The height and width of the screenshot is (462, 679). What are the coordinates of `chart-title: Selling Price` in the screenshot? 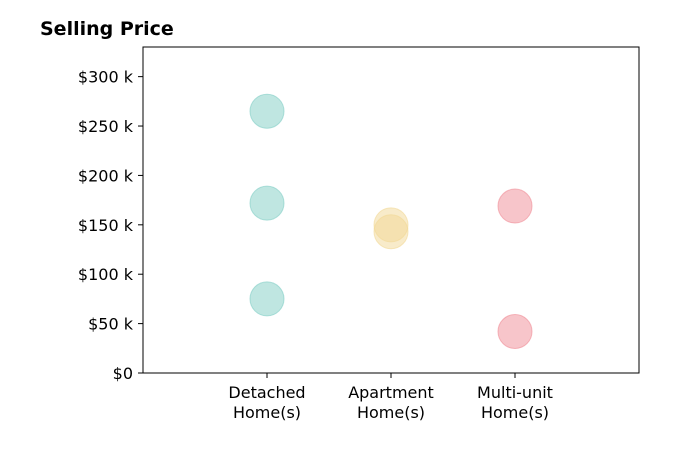 It's located at (107, 29).